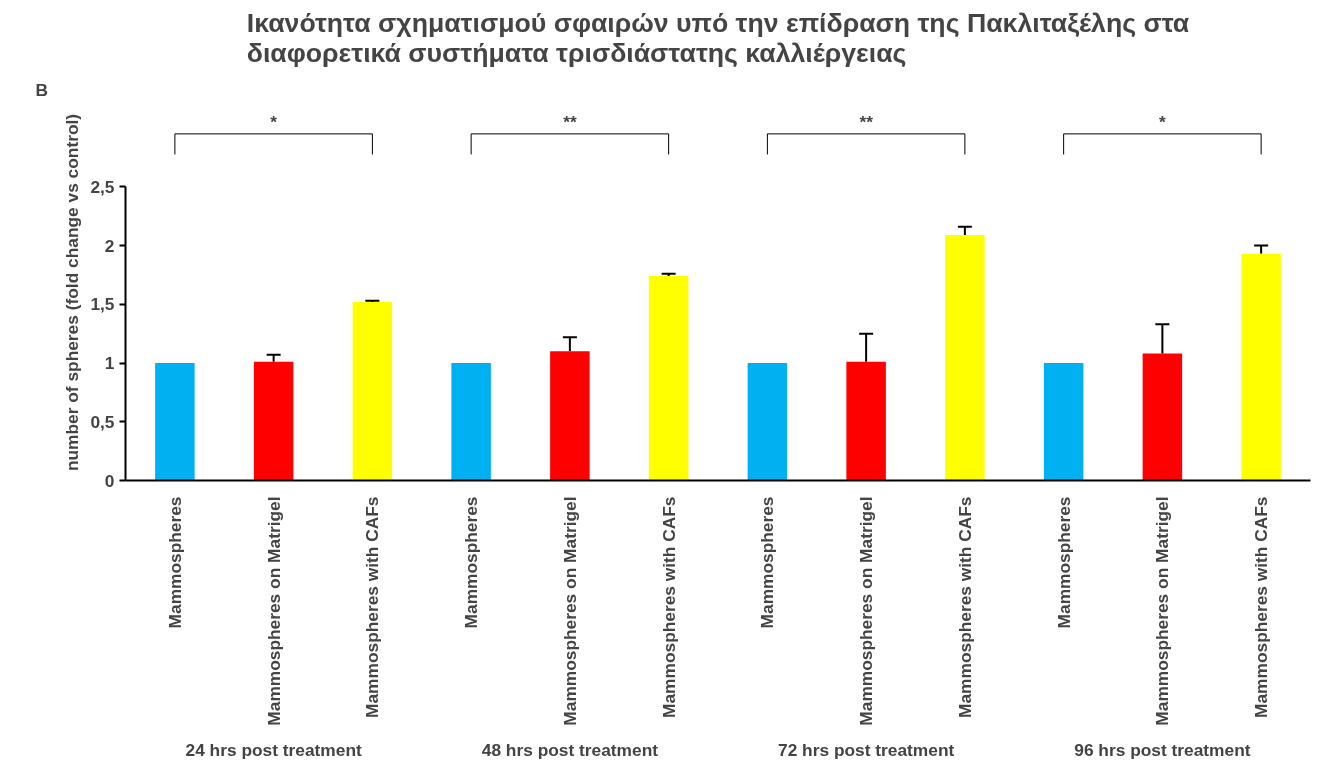  Describe the element at coordinates (109, 245) in the screenshot. I see `y-tick-label: 2` at that location.